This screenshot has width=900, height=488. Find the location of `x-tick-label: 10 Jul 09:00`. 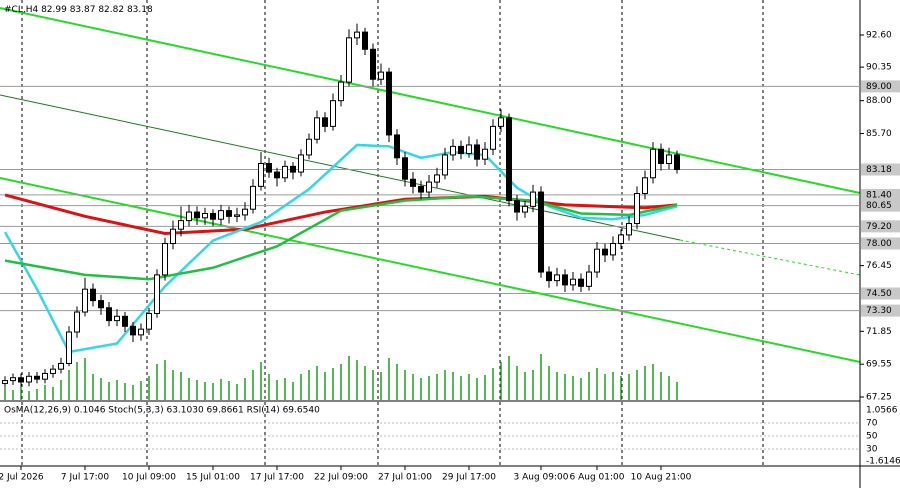

x-tick-label: 10 Jul 09:00 is located at coordinates (149, 478).